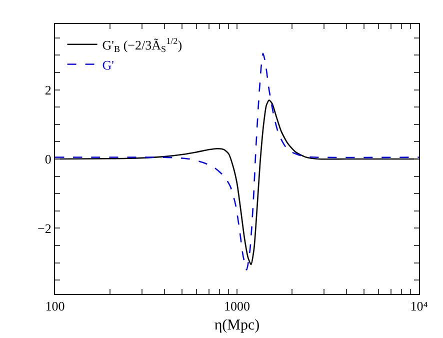  What do you see at coordinates (48, 159) in the screenshot?
I see `y-tick-label: 0` at bounding box center [48, 159].